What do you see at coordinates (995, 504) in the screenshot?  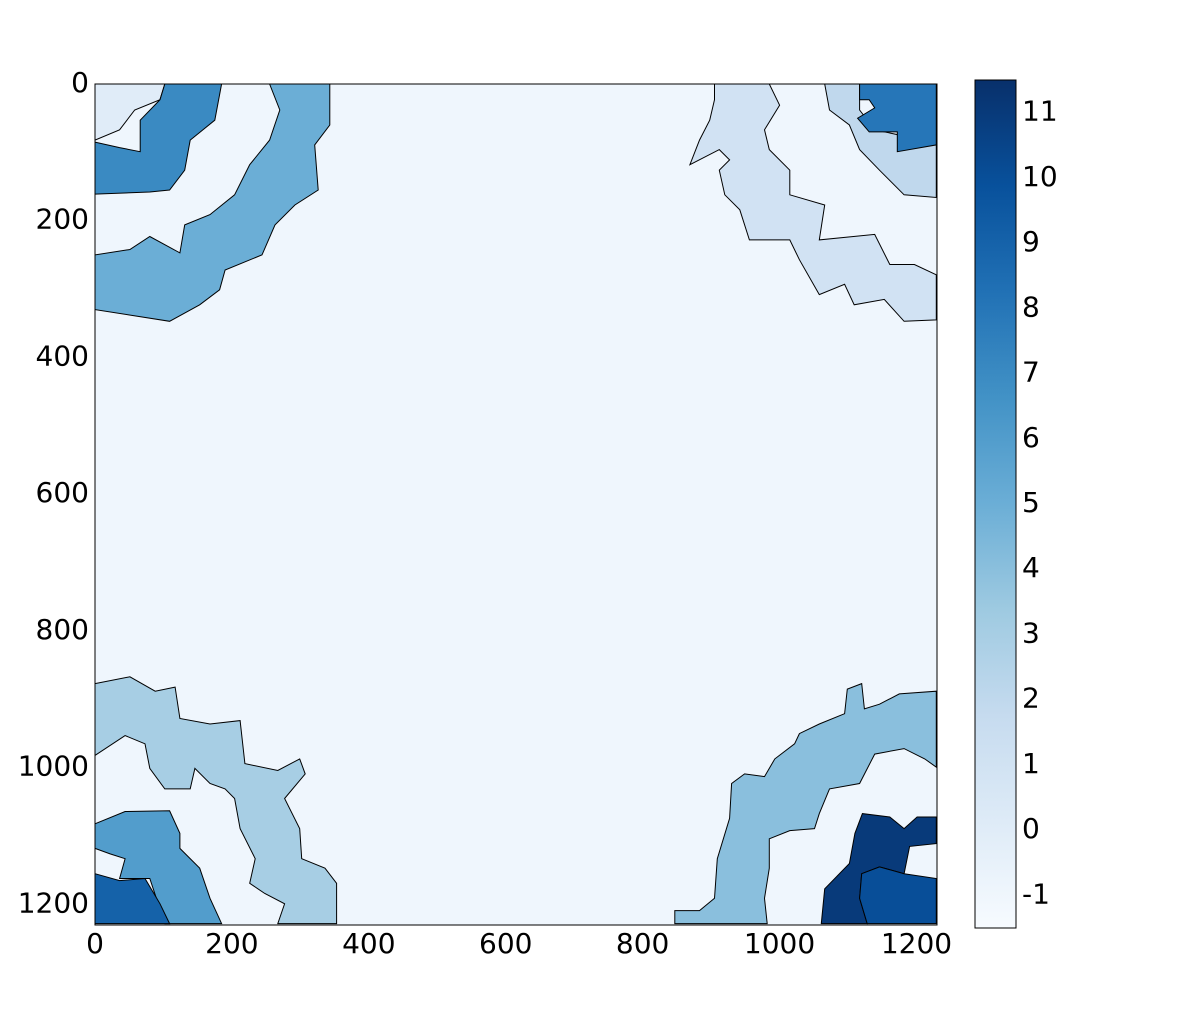 I see `colorbar` at bounding box center [995, 504].